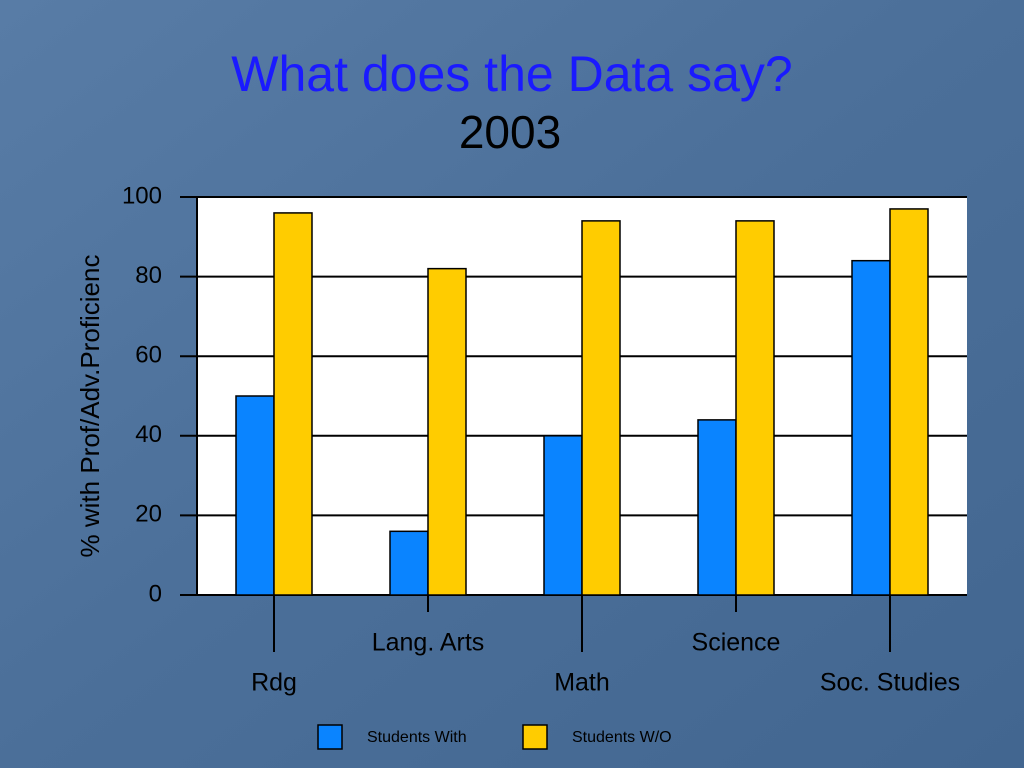  What do you see at coordinates (90, 406) in the screenshot?
I see `y-axis-title: % with Prof/Adv.Proficienc` at bounding box center [90, 406].